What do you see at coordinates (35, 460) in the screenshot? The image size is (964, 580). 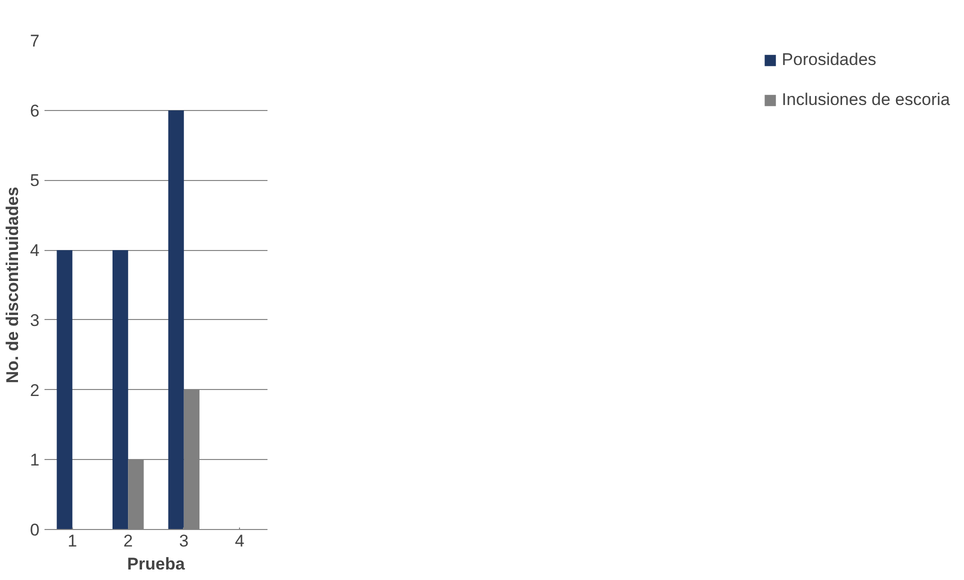 I see `y-tick-label: 1` at bounding box center [35, 460].